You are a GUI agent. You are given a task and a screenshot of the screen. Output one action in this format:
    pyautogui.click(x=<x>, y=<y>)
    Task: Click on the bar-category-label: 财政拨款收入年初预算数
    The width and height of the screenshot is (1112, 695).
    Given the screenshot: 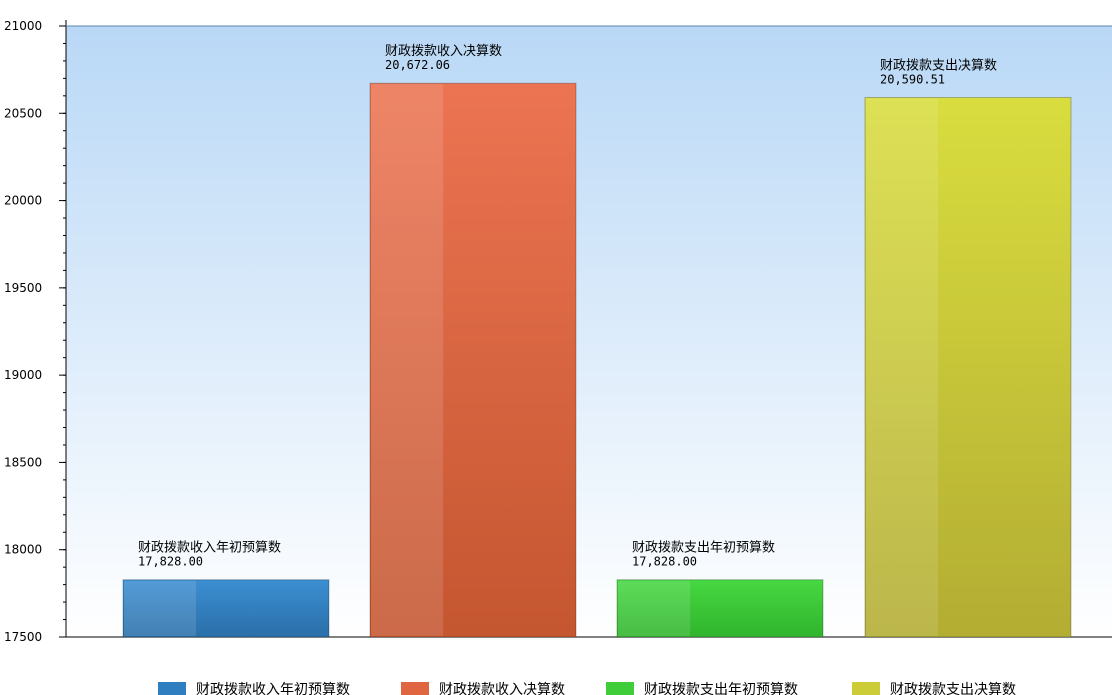 What is the action you would take?
    pyautogui.click(x=209, y=548)
    